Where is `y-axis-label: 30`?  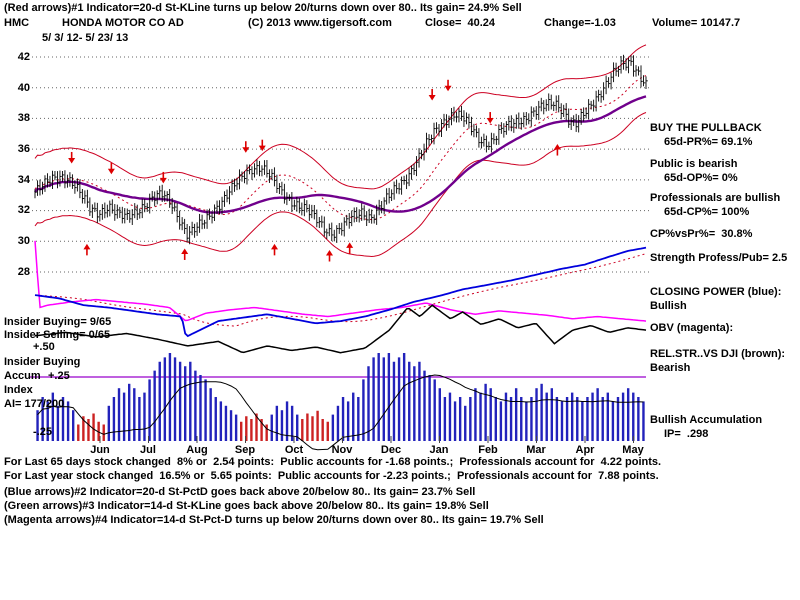 y-axis-label: 30 is located at coordinates (23, 241).